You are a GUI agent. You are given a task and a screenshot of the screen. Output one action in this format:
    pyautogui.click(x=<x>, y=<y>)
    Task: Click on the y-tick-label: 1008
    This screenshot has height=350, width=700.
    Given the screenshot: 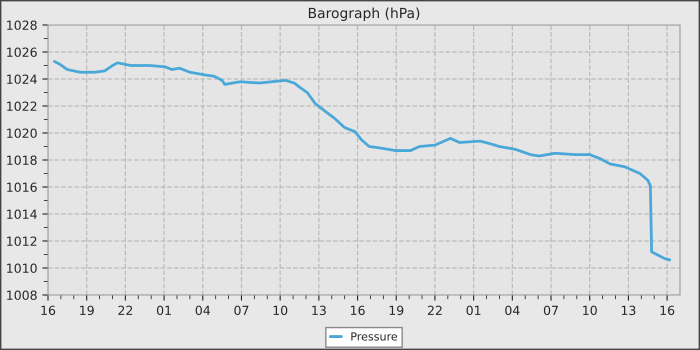 What is the action you would take?
    pyautogui.click(x=22, y=295)
    